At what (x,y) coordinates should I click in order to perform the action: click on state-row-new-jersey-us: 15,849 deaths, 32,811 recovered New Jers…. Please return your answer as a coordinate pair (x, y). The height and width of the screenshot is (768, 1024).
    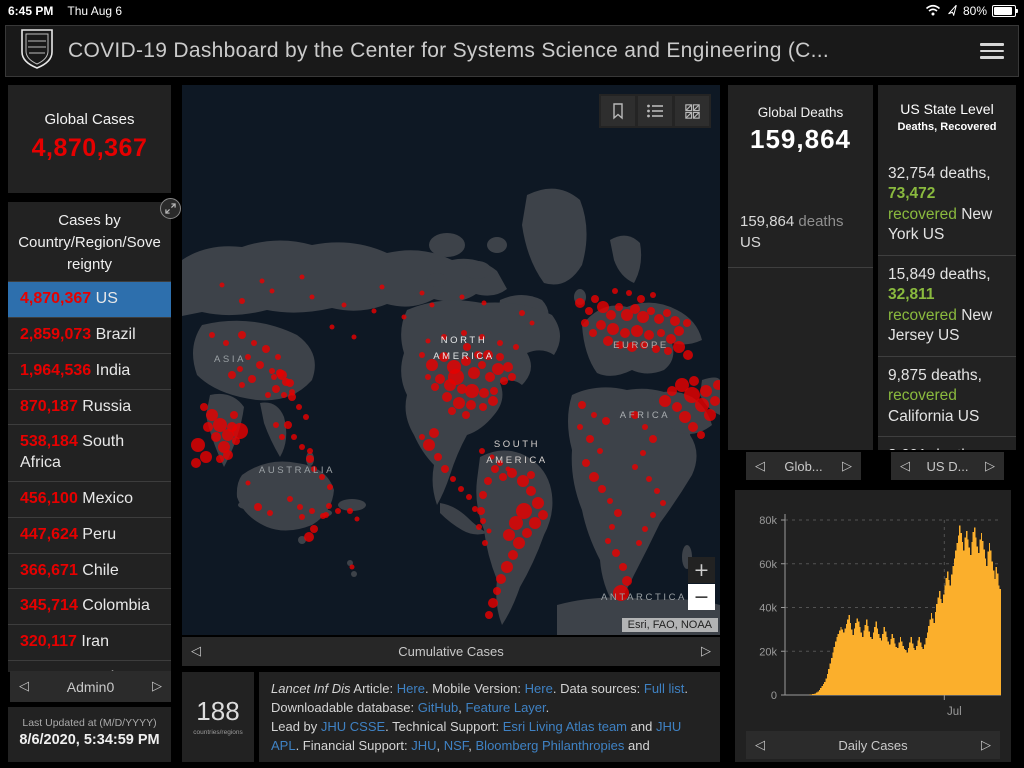
    Looking at the image, I should click on (947, 306).